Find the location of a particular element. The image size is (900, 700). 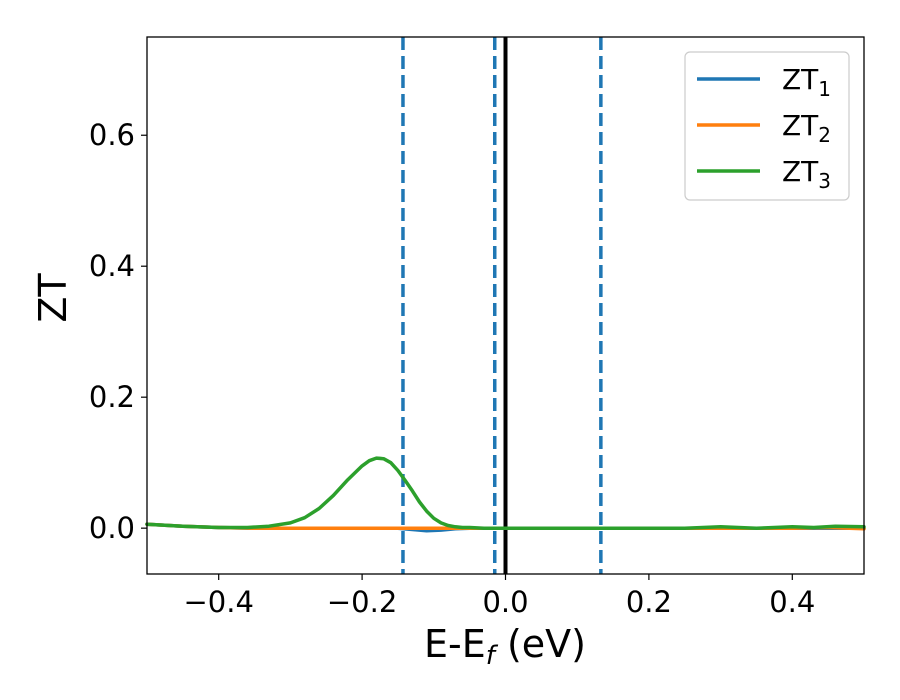

x-axis-ticks: −0.4 −0.2 0.0 0.2 0.4 is located at coordinates (499, 596).